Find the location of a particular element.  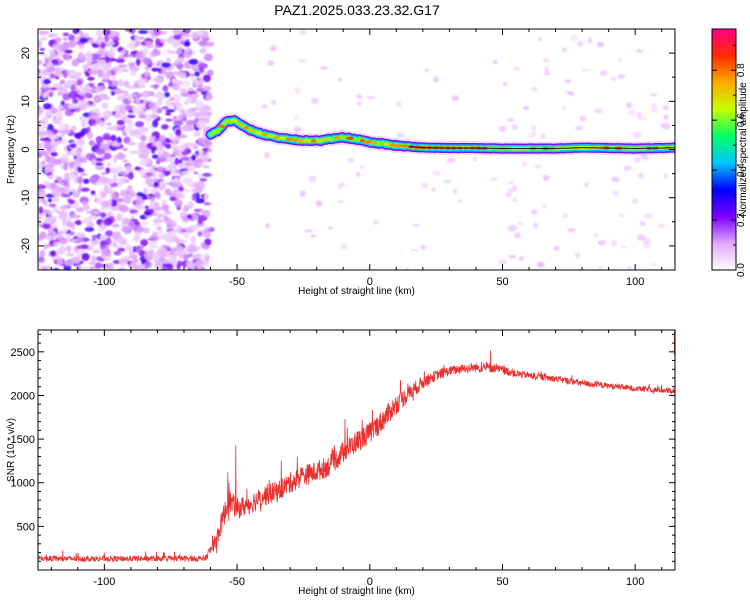

y-tick-label: 2500 is located at coordinates (23, 353).